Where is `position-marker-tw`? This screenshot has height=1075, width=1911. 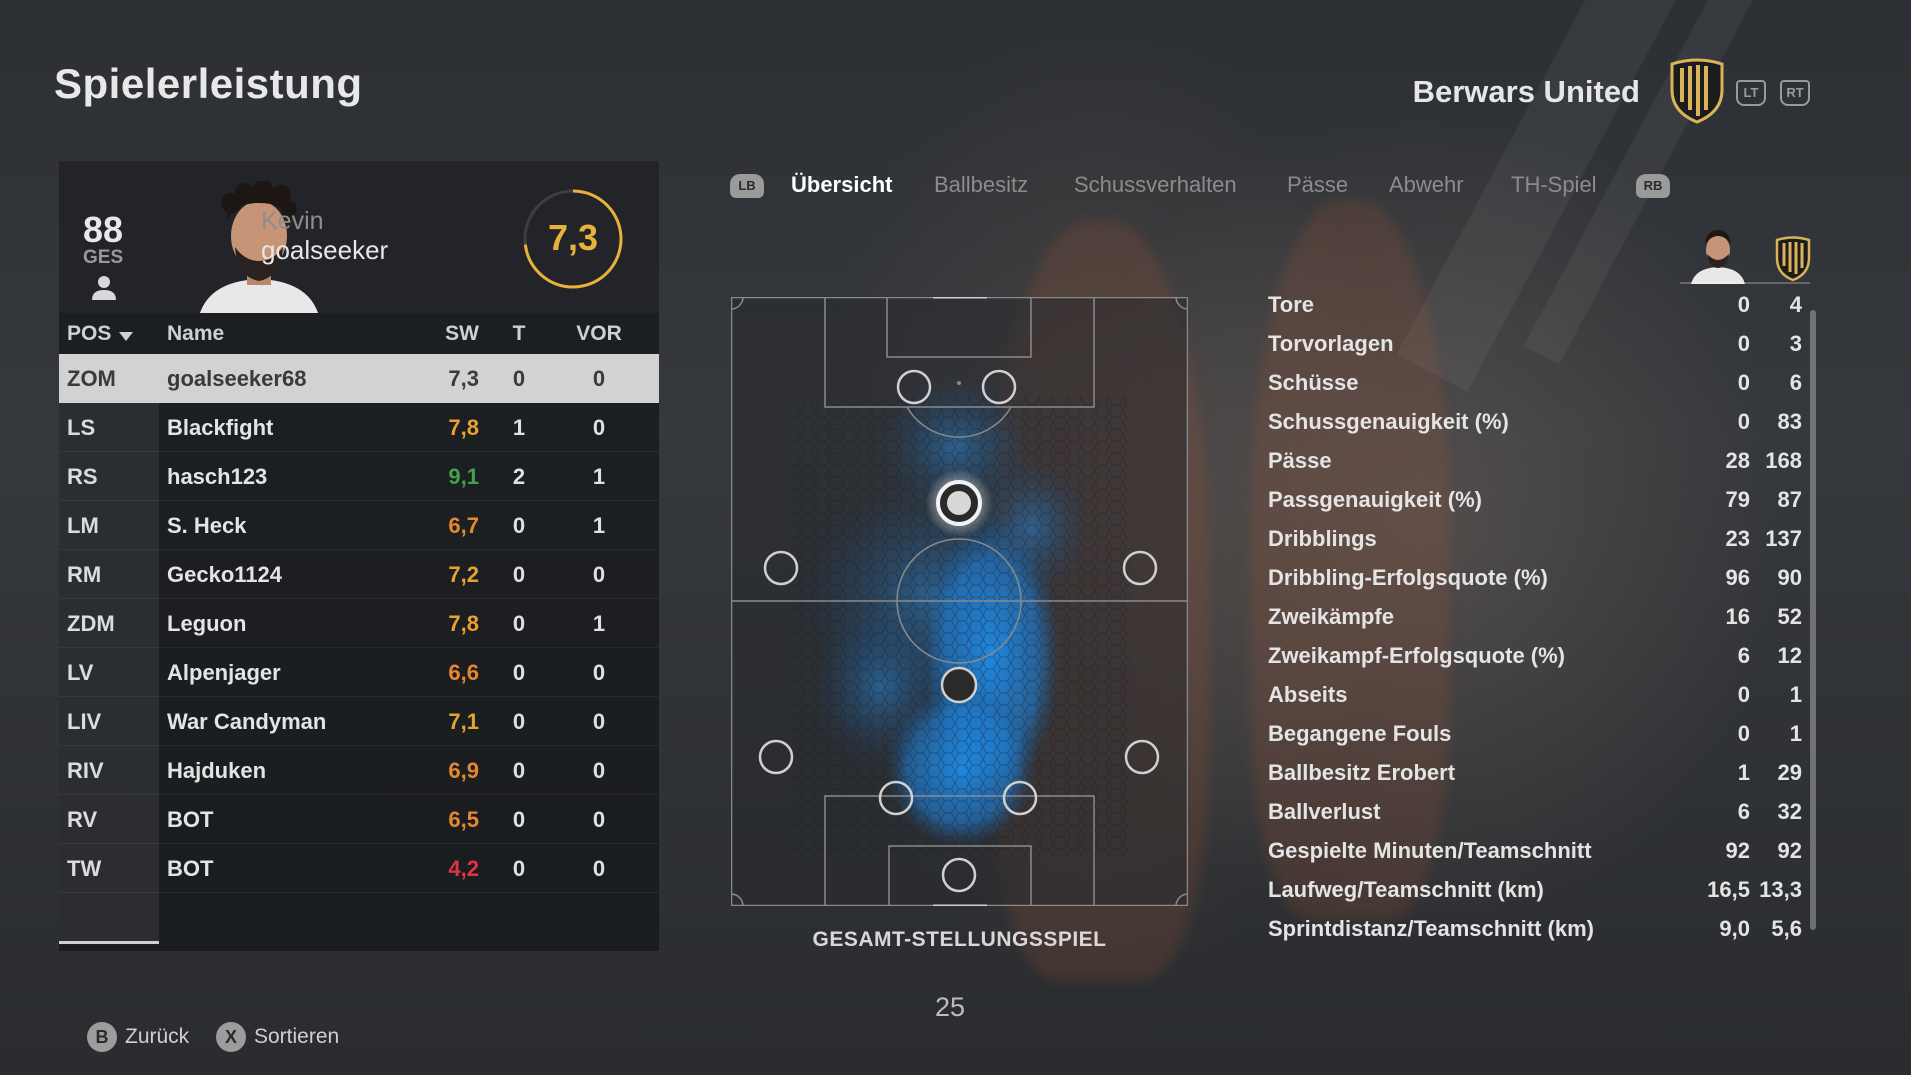
position-marker-tw is located at coordinates (959, 875).